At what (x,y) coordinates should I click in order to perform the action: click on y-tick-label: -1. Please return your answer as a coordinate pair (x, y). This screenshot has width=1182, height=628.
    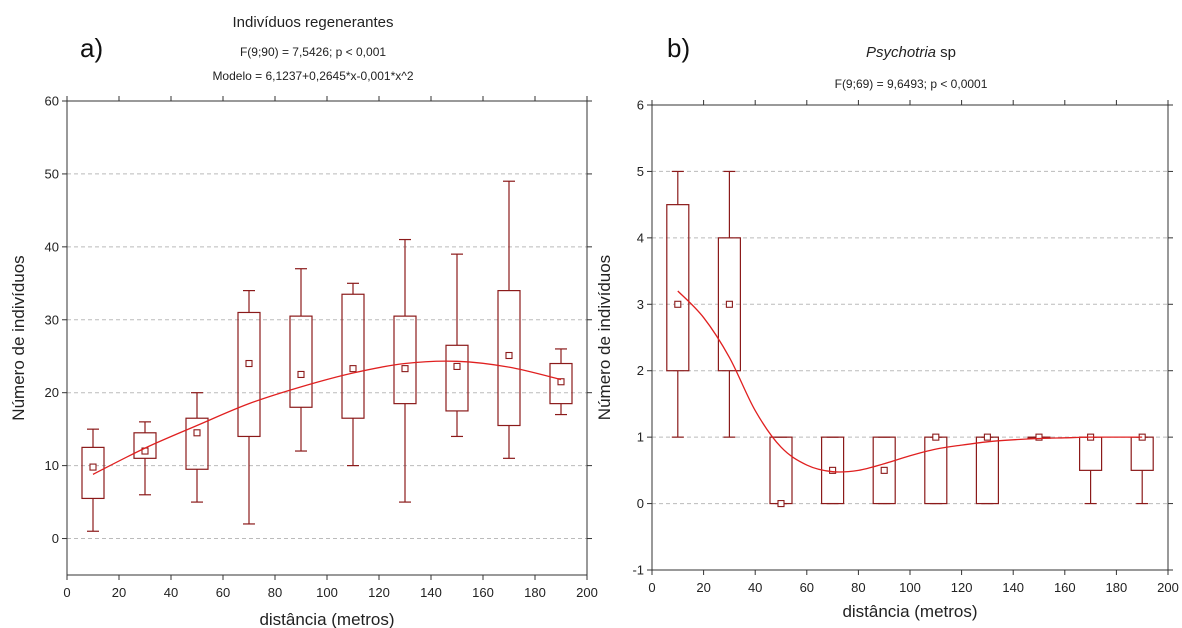
    Looking at the image, I should click on (638, 570).